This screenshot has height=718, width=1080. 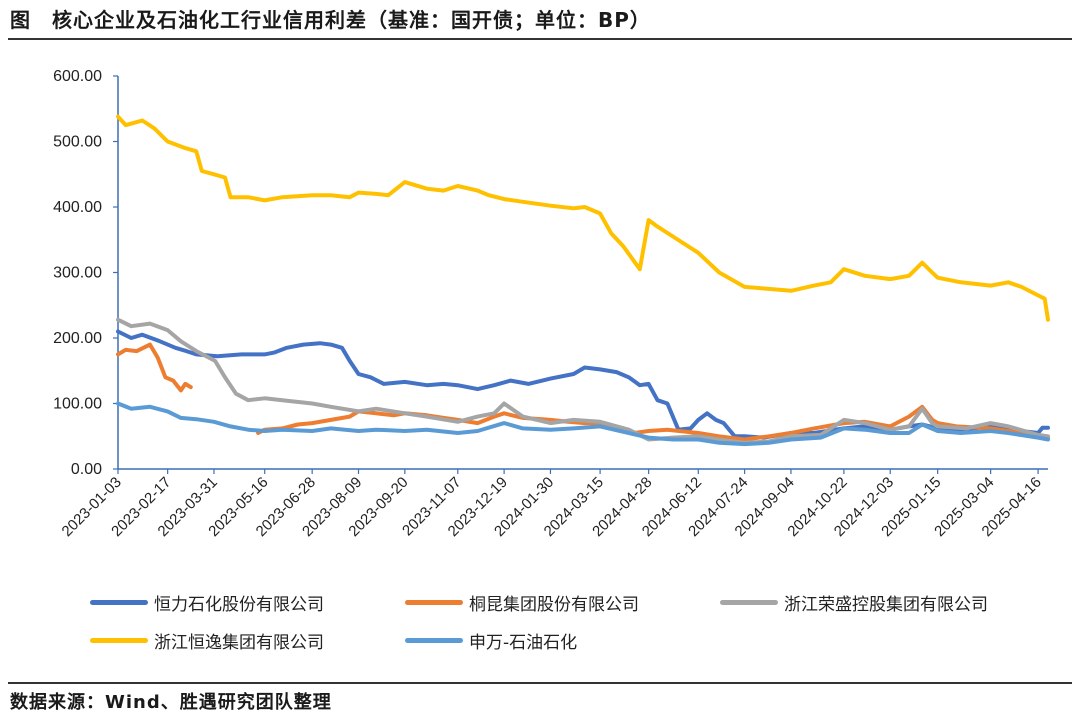 I want to click on legend-item-3: 浙江荣盛控股集团有限公司, so click(x=854, y=602).